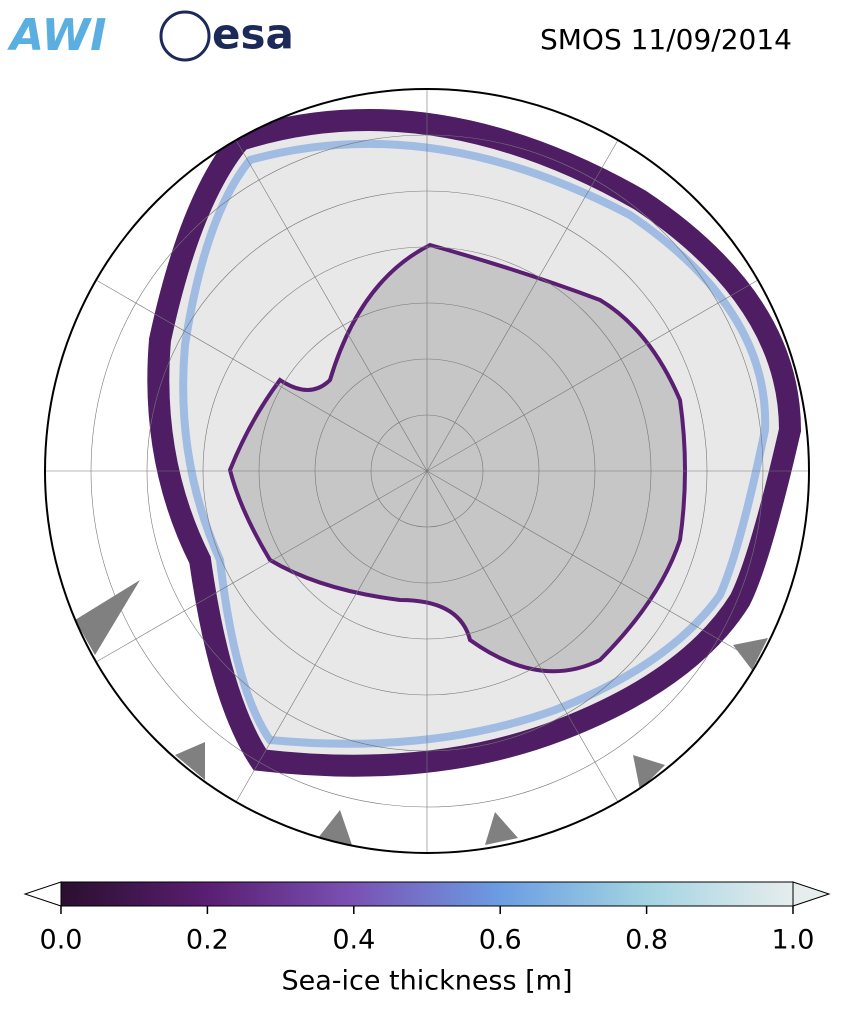 The image size is (854, 1026). I want to click on colorbar-tick-label: 0.4, so click(353, 940).